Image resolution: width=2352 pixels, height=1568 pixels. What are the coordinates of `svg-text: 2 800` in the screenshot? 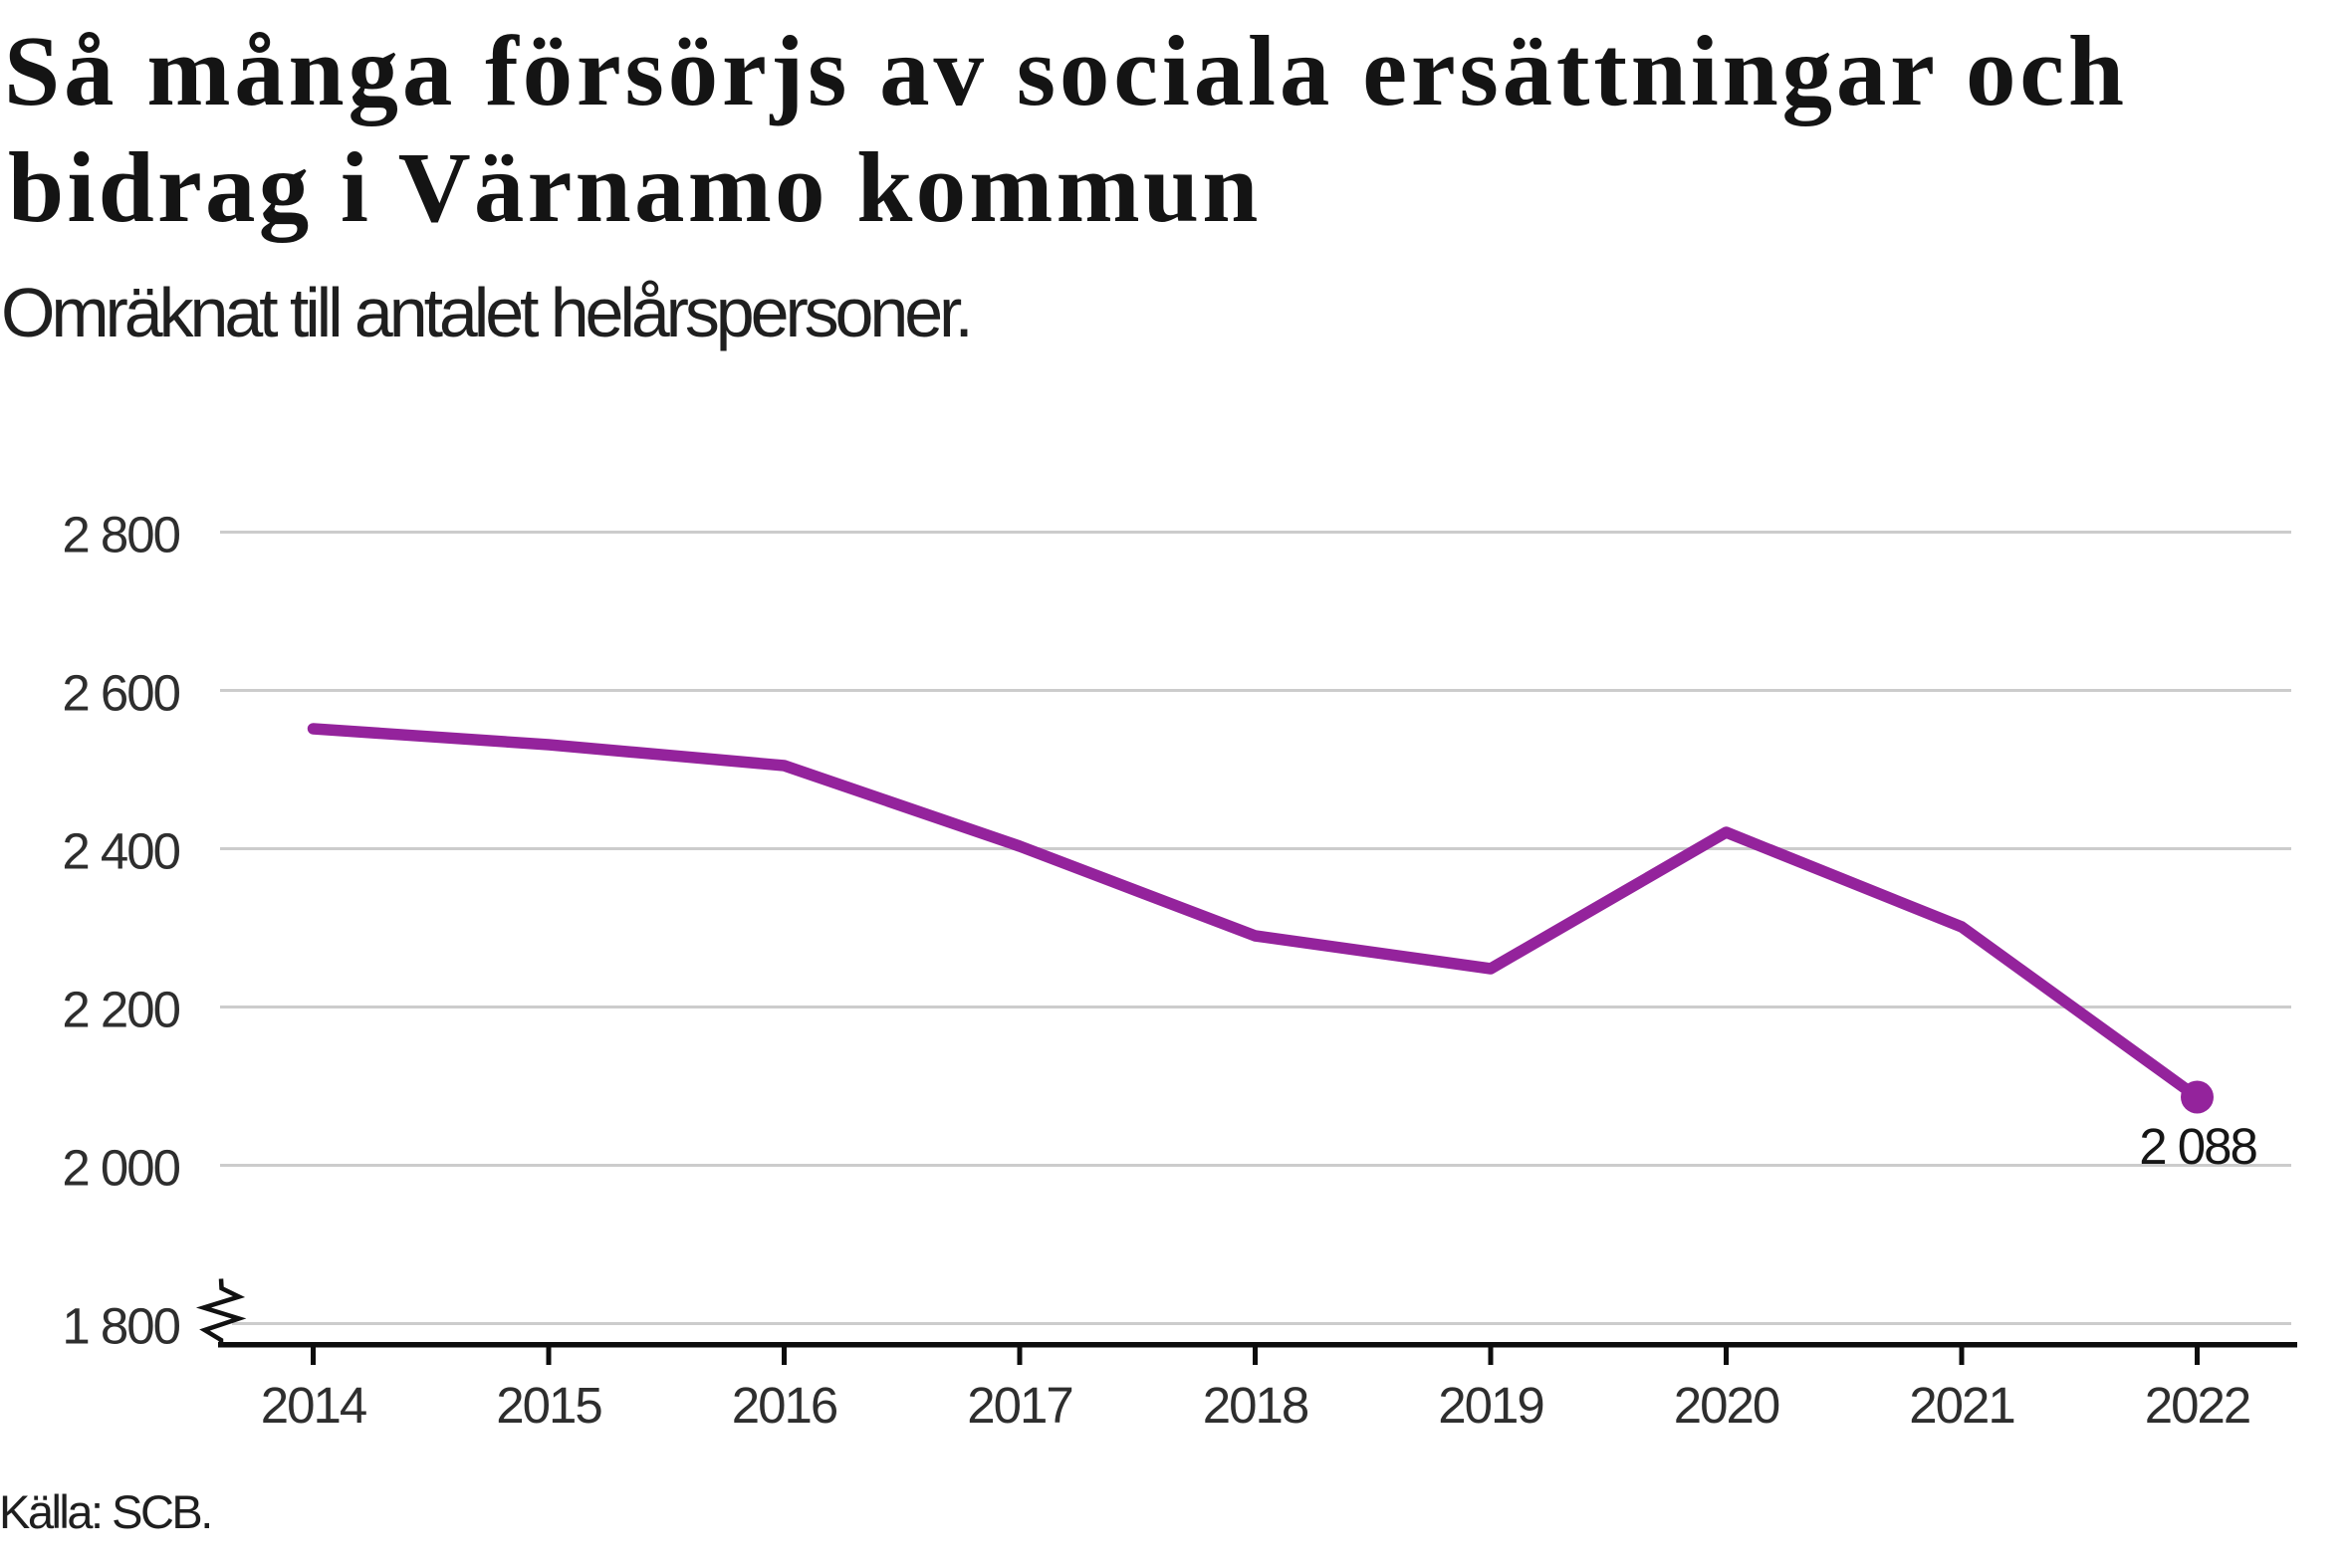 It's located at (120, 535).